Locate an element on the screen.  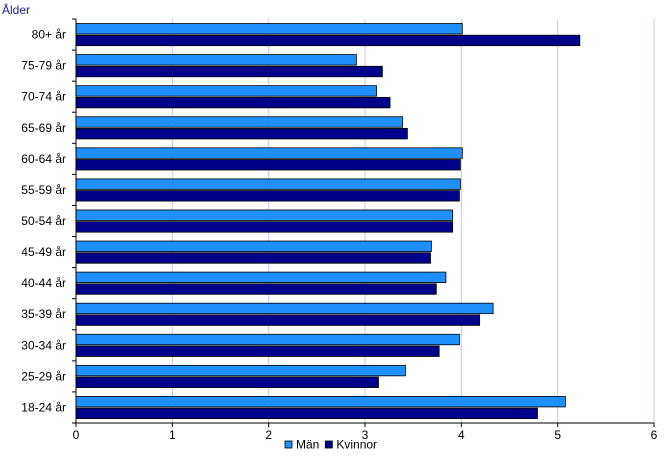
y-tick-label: 55-59 år is located at coordinates (43, 190).